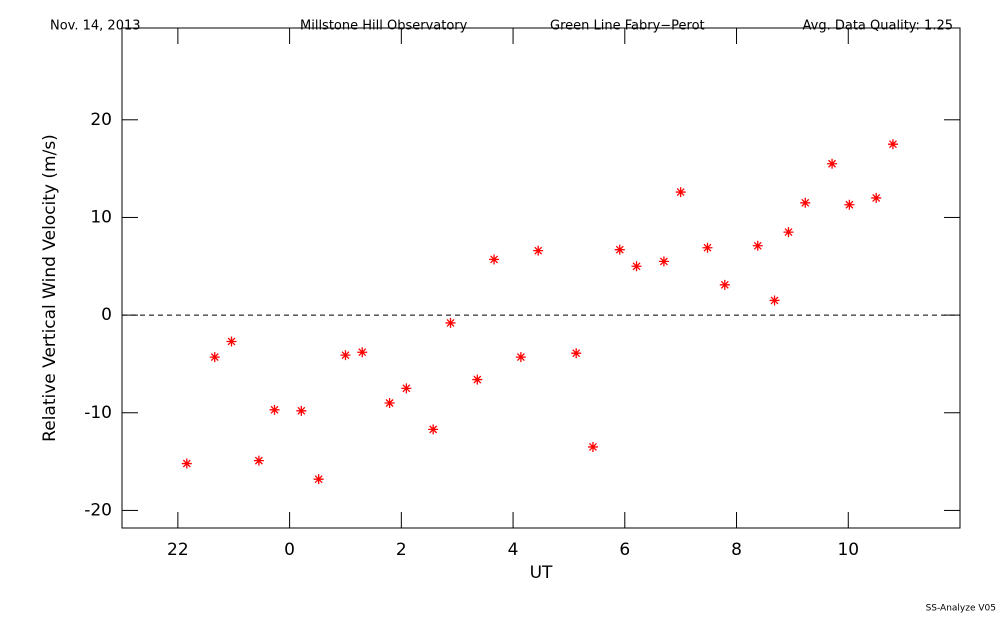 The height and width of the screenshot is (629, 1000). Describe the element at coordinates (961, 609) in the screenshot. I see `footer: SS-Analyze V05` at that location.